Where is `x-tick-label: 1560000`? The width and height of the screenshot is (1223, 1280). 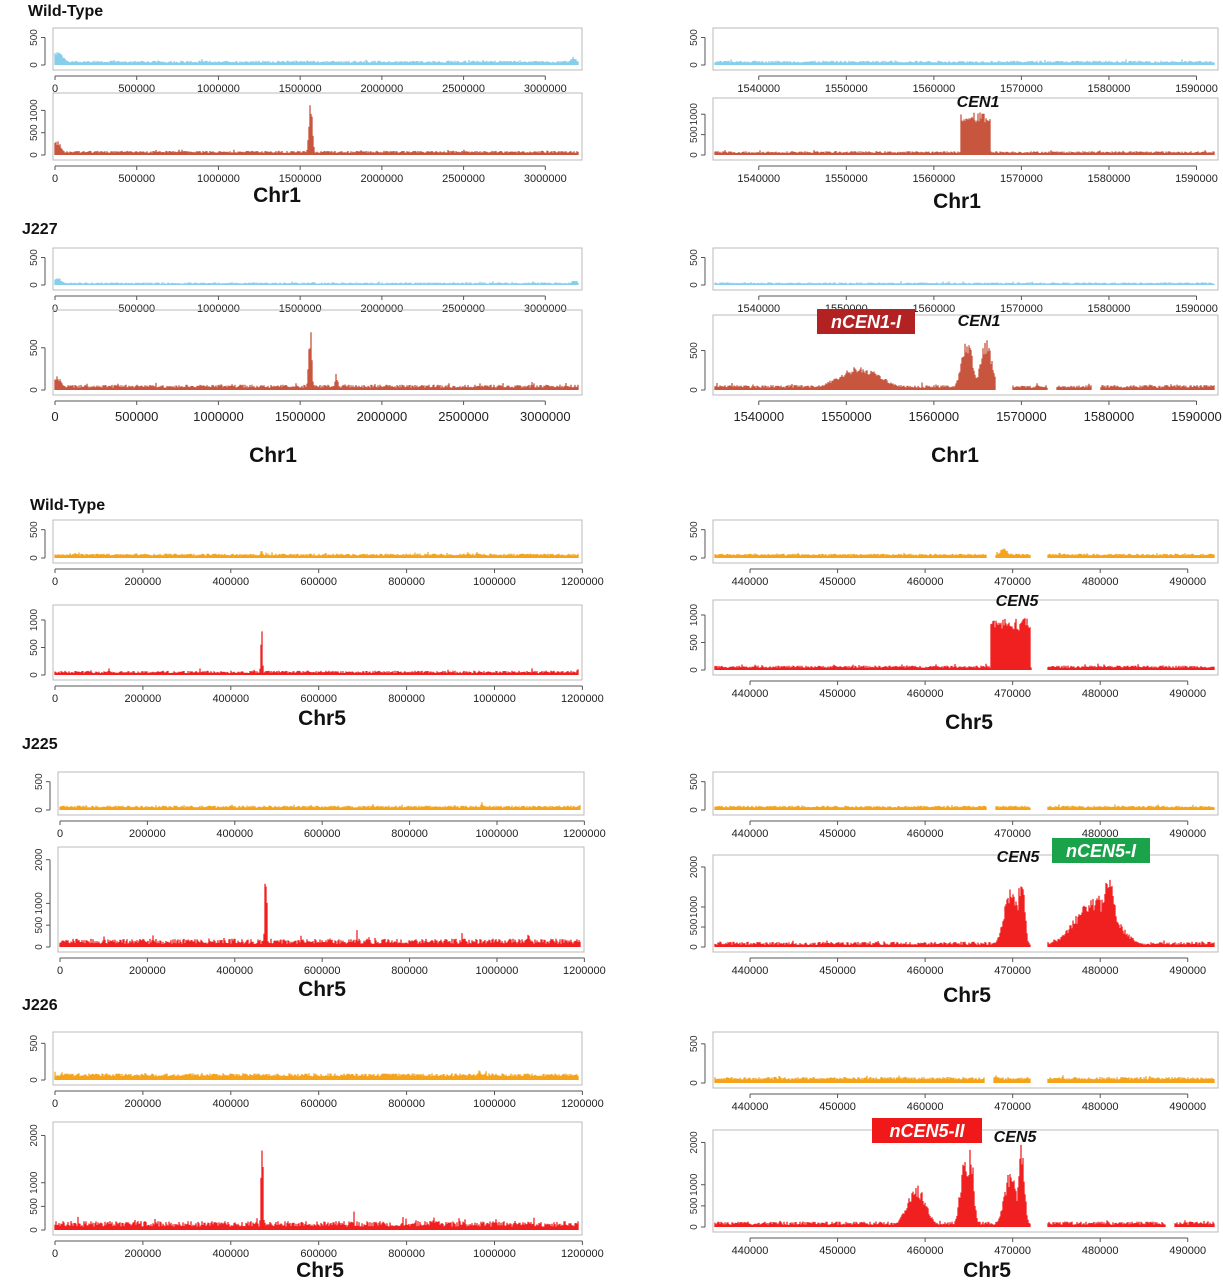
x-tick-label: 1560000 is located at coordinates (933, 309).